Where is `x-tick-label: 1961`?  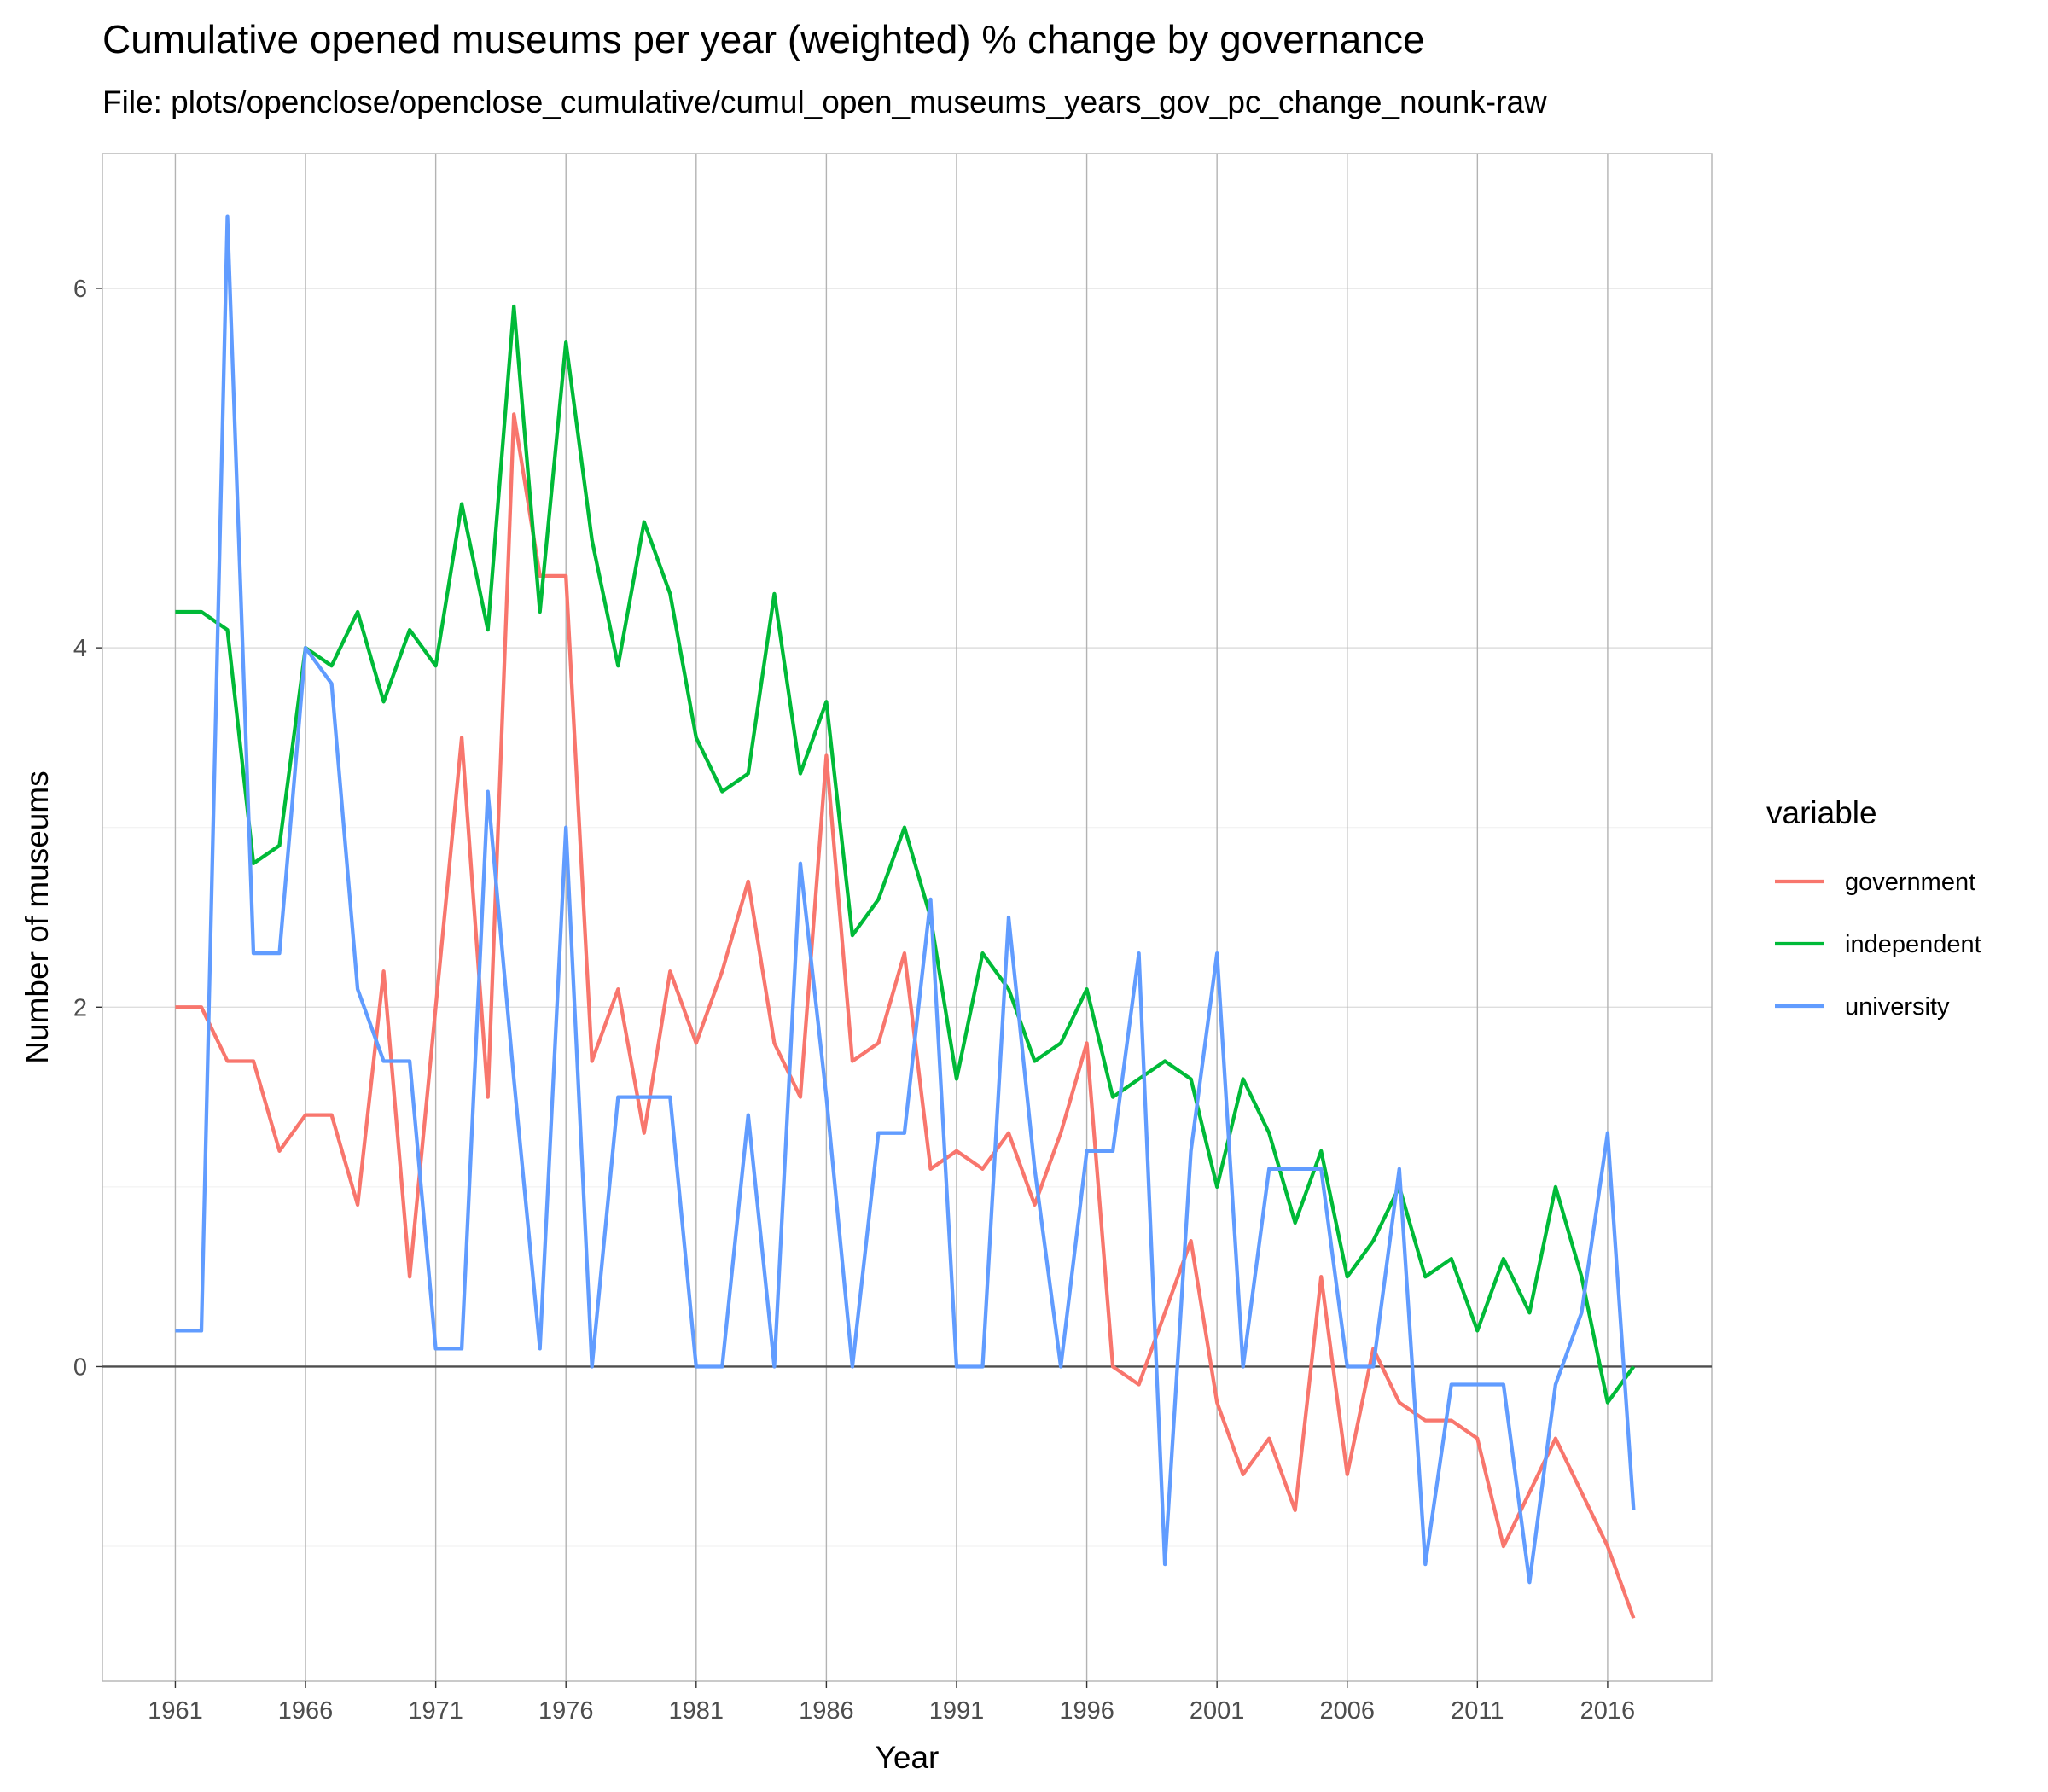
x-tick-label: 1961 is located at coordinates (175, 1711).